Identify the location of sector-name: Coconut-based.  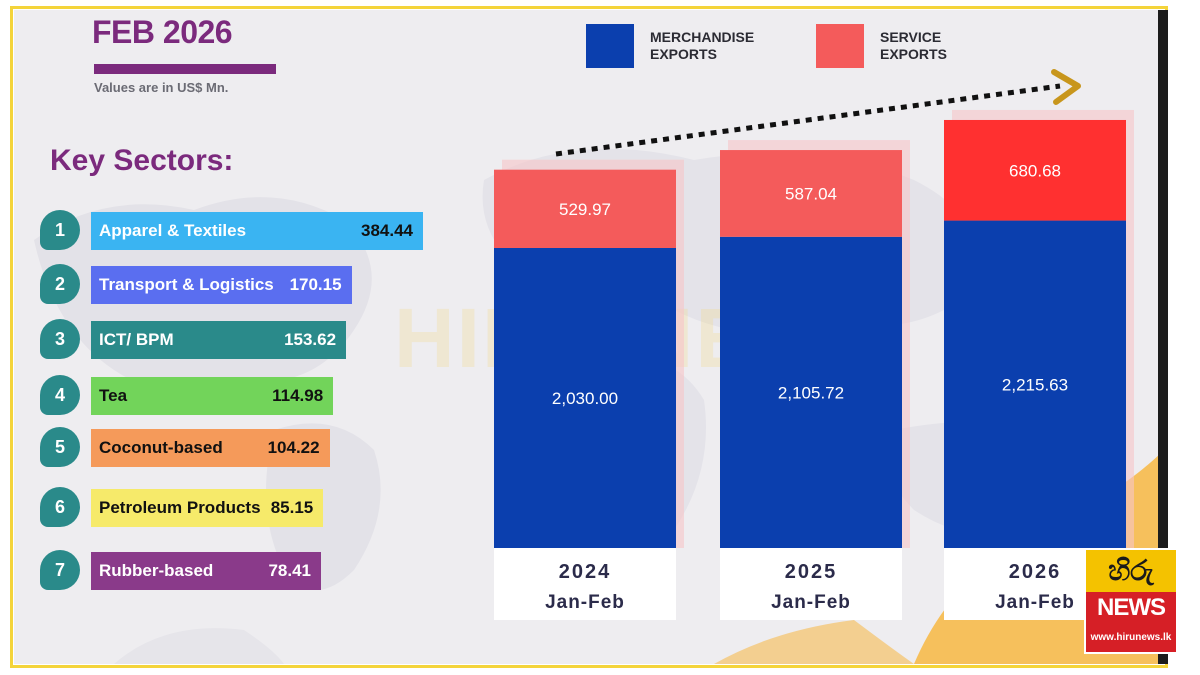
(161, 447).